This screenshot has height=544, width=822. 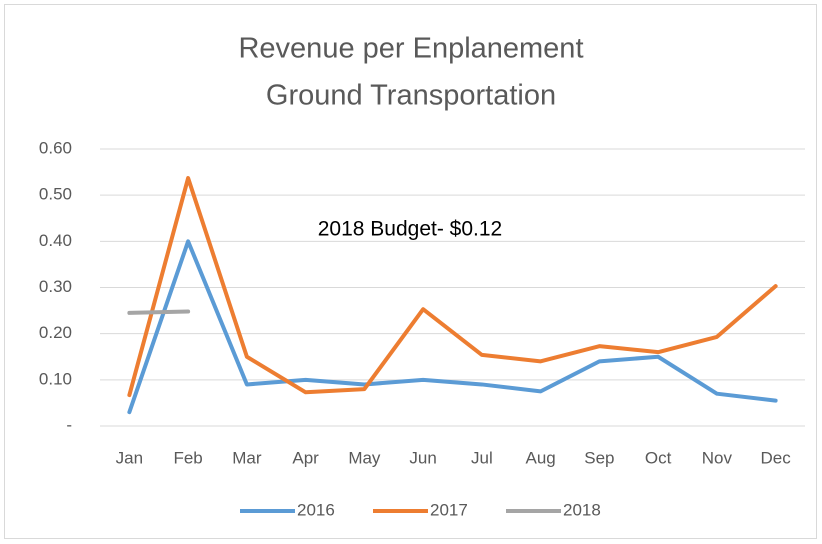 I want to click on annotation: 2018 Budget- $0.12, so click(x=410, y=229).